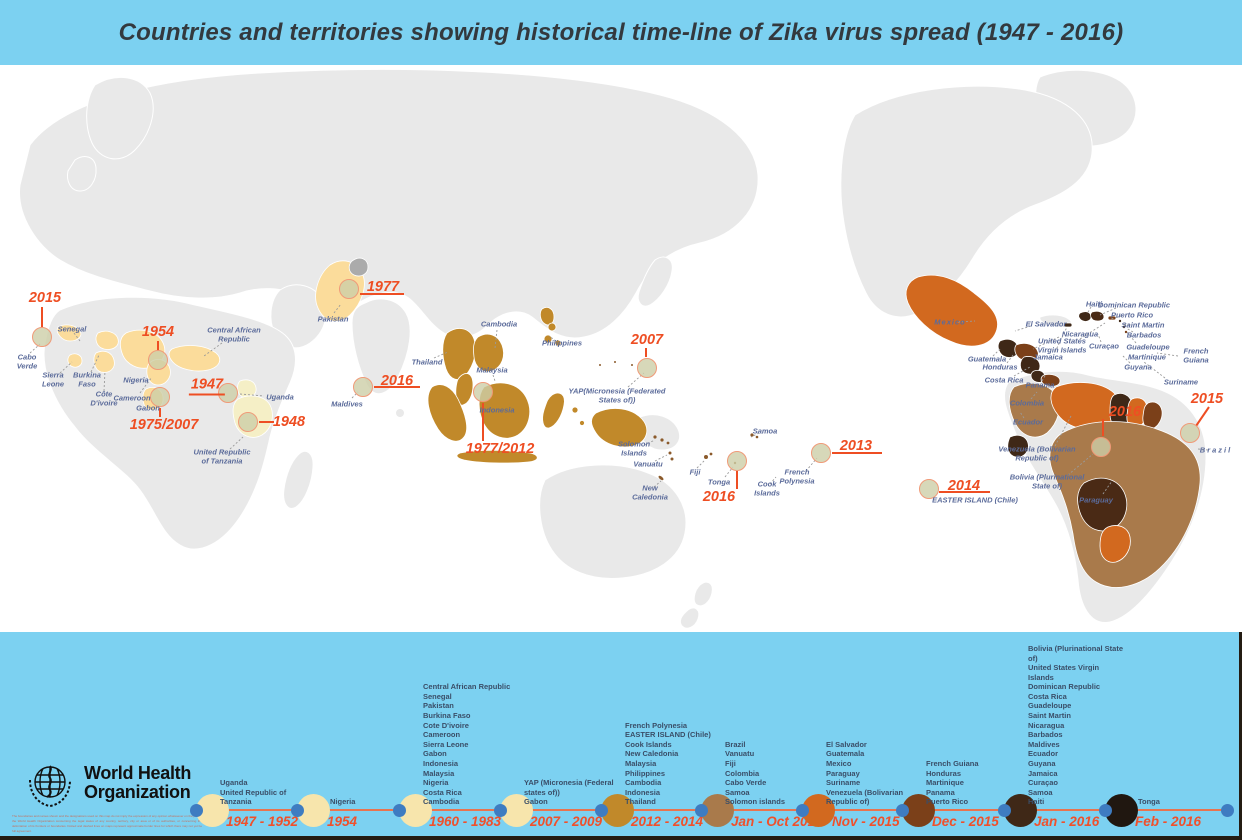 The height and width of the screenshot is (840, 1242). Describe the element at coordinates (427, 362) in the screenshot. I see `map-country-label: Thailand` at that location.